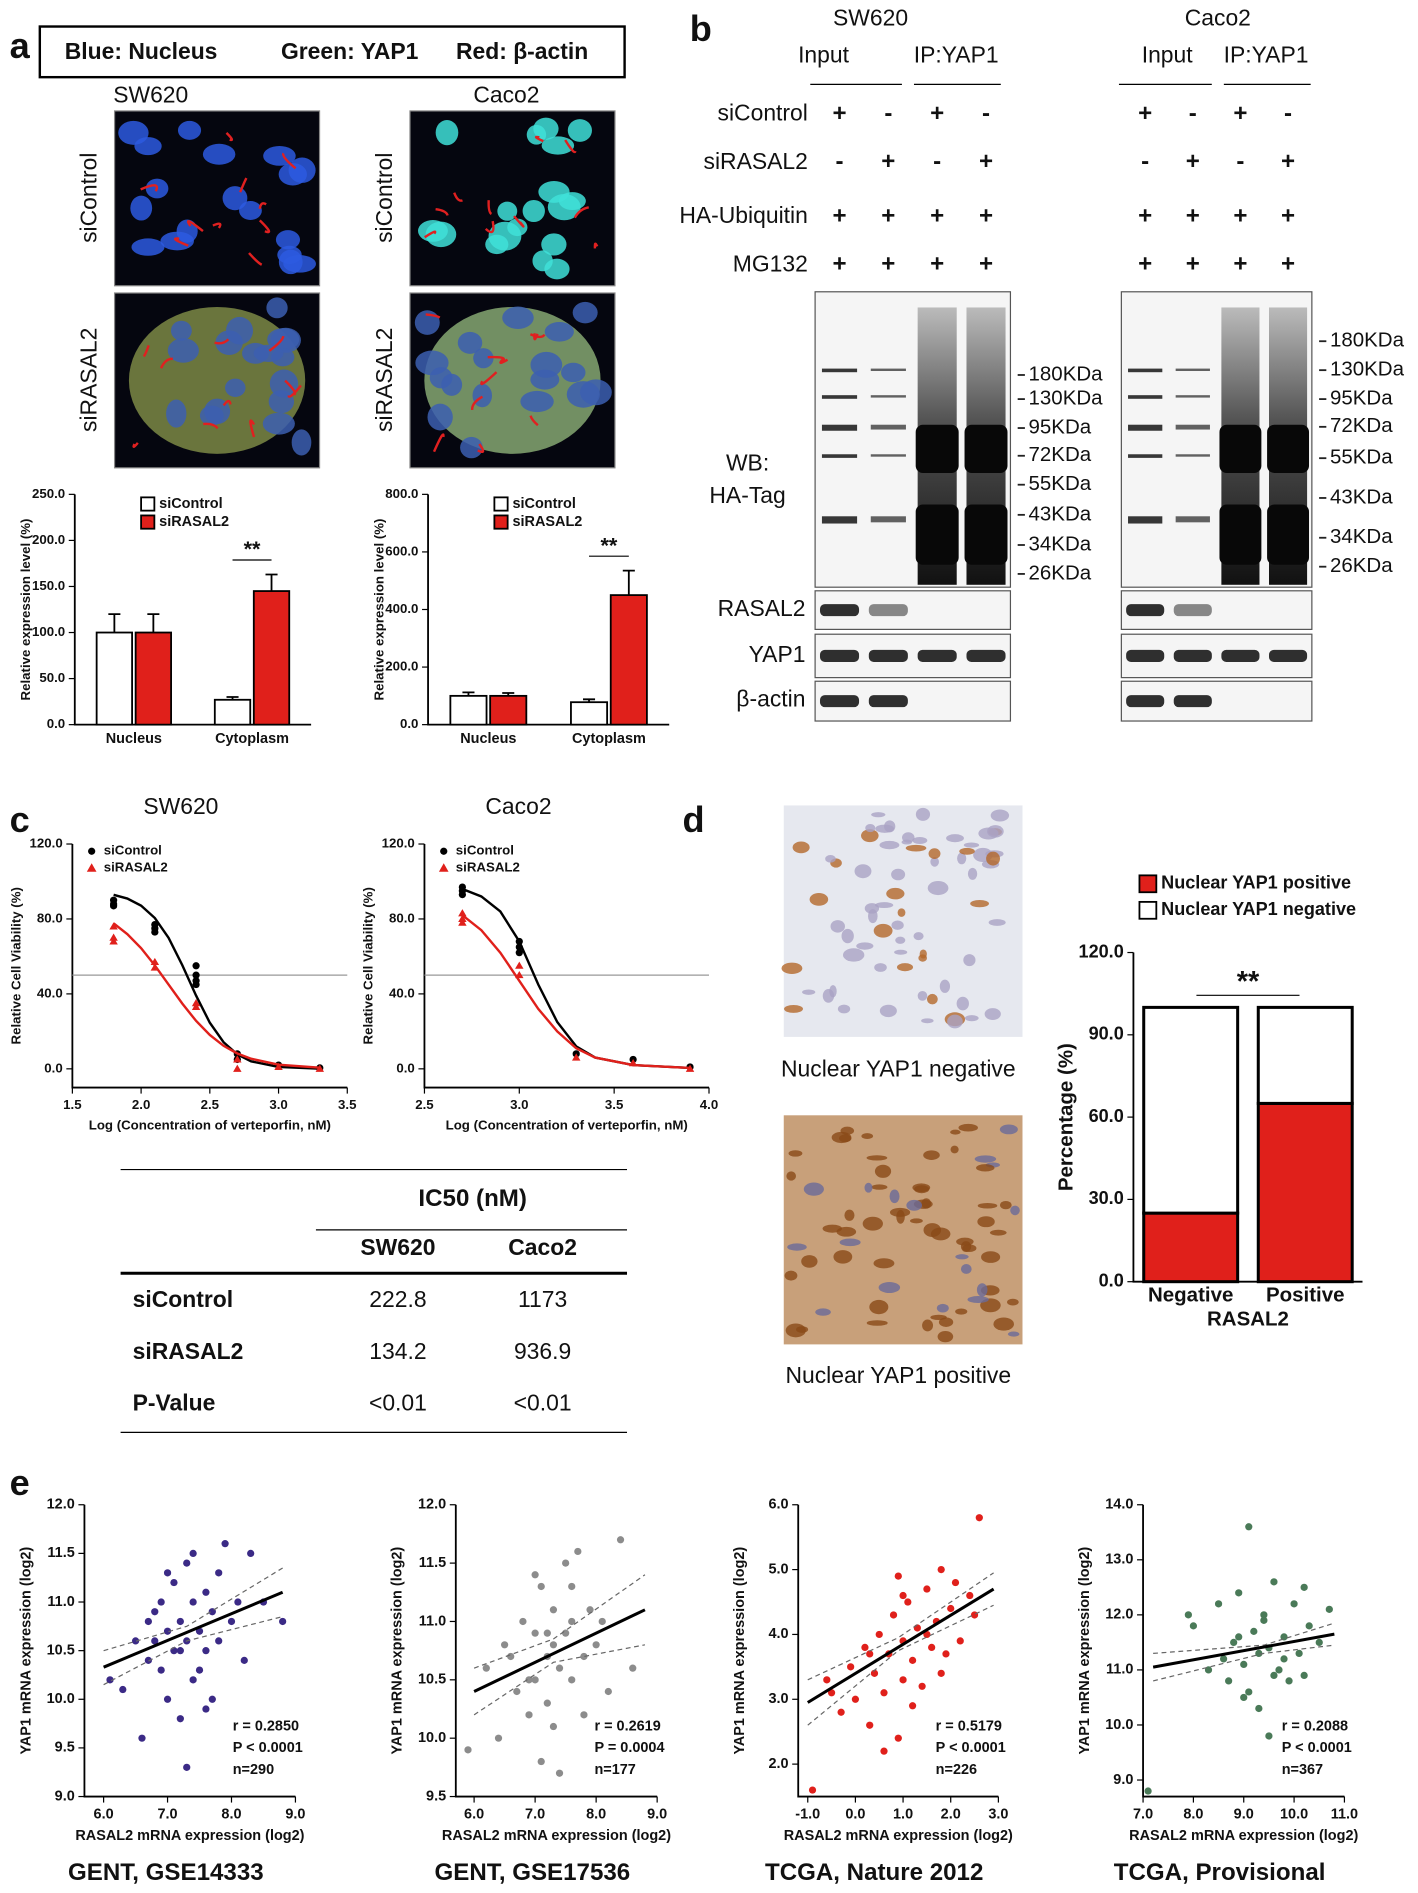 This screenshot has height=1893, width=1418. Describe the element at coordinates (1123, 1780) in the screenshot. I see `y-tick-label: 9.0` at that location.